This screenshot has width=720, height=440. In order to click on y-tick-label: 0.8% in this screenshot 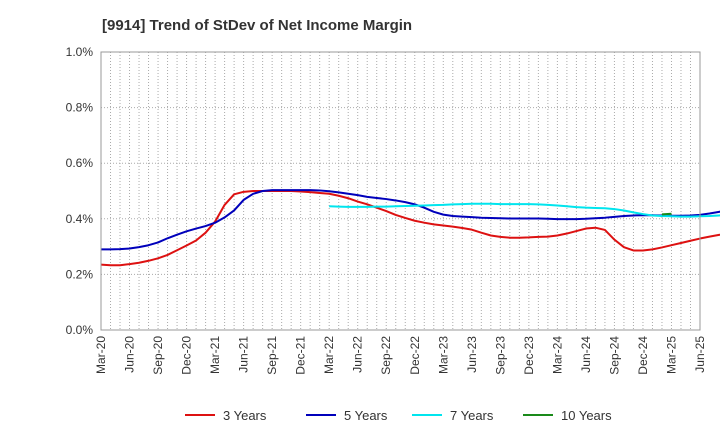, I will do `click(80, 108)`.